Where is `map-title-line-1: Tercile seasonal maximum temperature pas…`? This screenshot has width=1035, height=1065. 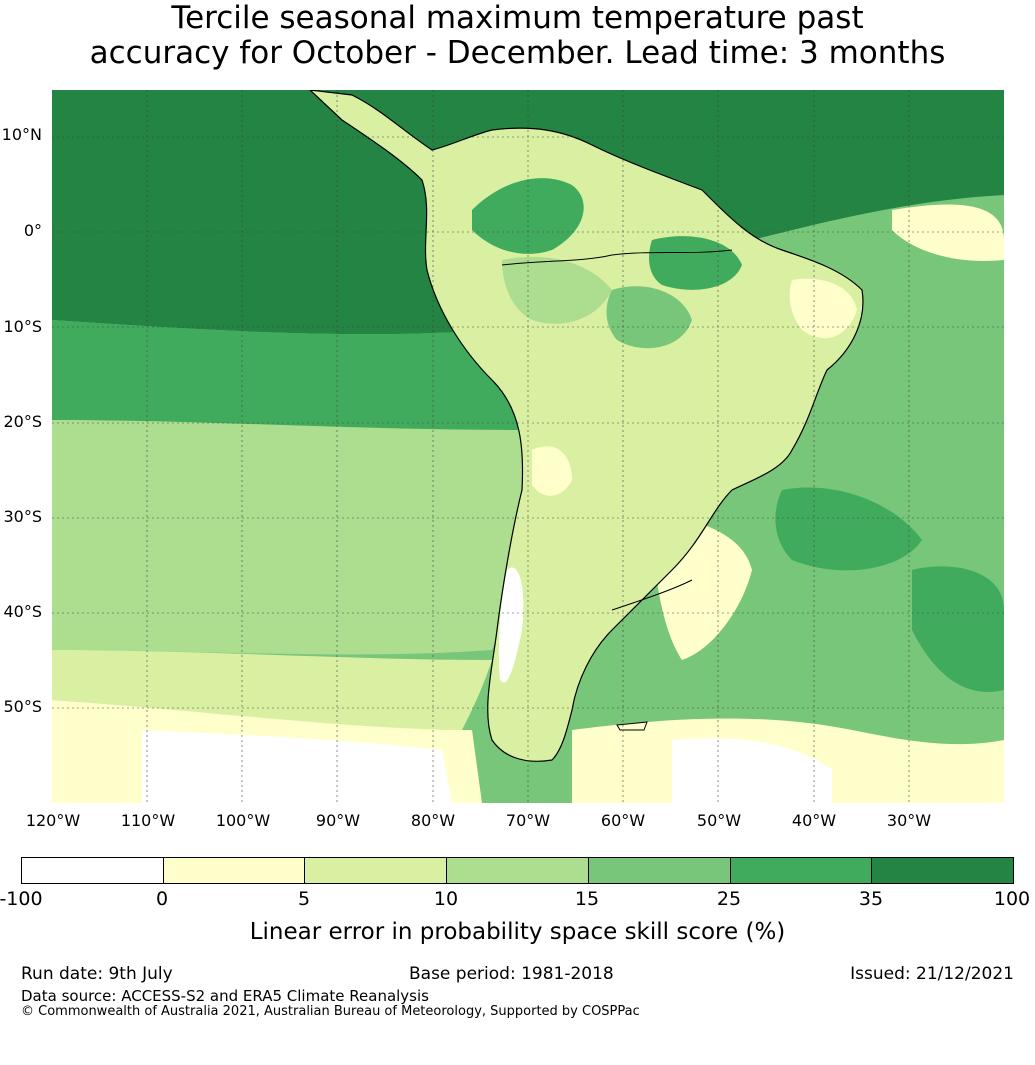 map-title-line-1: Tercile seasonal maximum temperature pas… is located at coordinates (517, 18).